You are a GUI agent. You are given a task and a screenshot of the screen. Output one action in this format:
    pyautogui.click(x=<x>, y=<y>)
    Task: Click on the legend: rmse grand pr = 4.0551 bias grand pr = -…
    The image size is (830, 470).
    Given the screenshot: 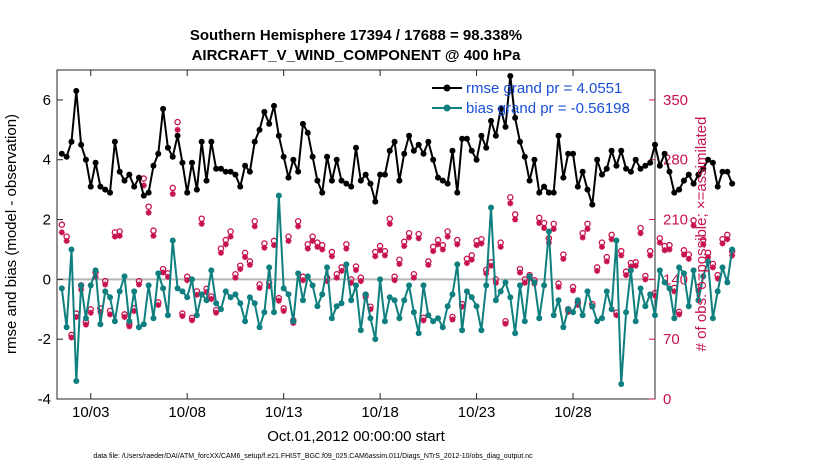 What is the action you would take?
    pyautogui.click(x=531, y=98)
    